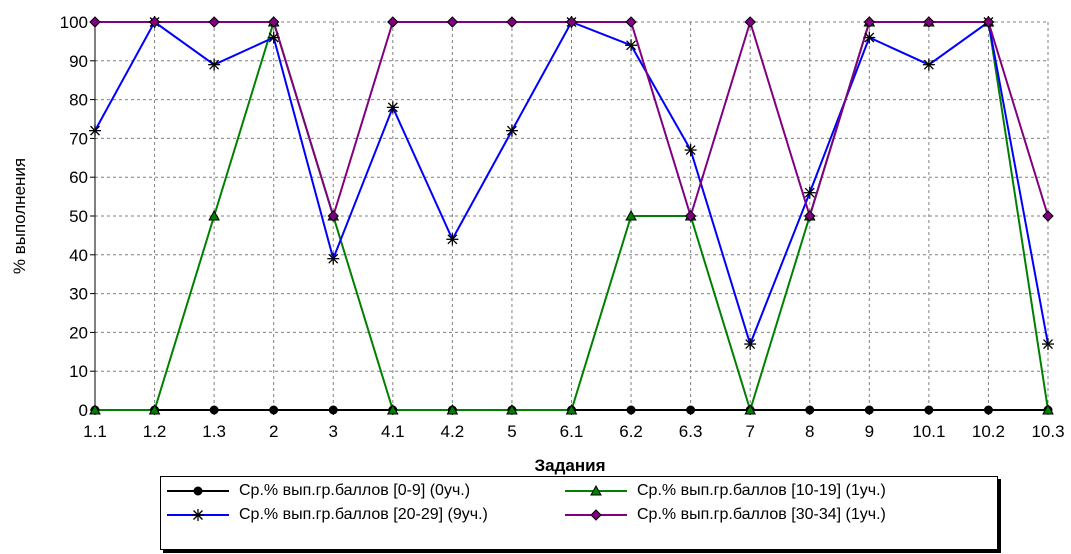 This screenshot has width=1071, height=554. Describe the element at coordinates (363, 514) in the screenshot. I see `legend-label: Ср.% вып.гр.баллов [20-29] (9уч.)` at that location.